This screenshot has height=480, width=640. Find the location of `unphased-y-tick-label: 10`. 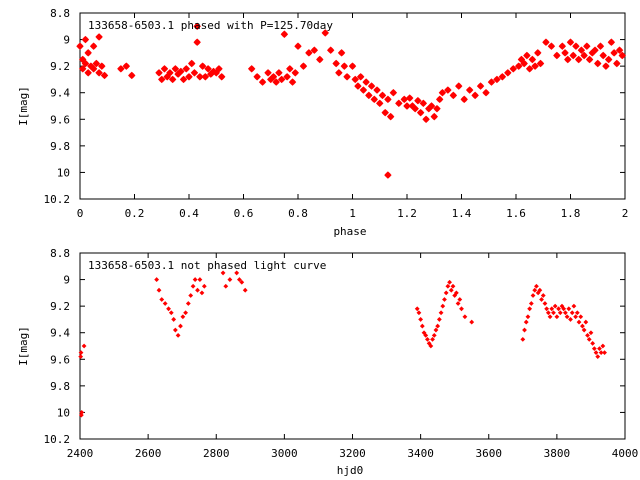

unphased-y-tick-label: 10 is located at coordinates (63, 412).